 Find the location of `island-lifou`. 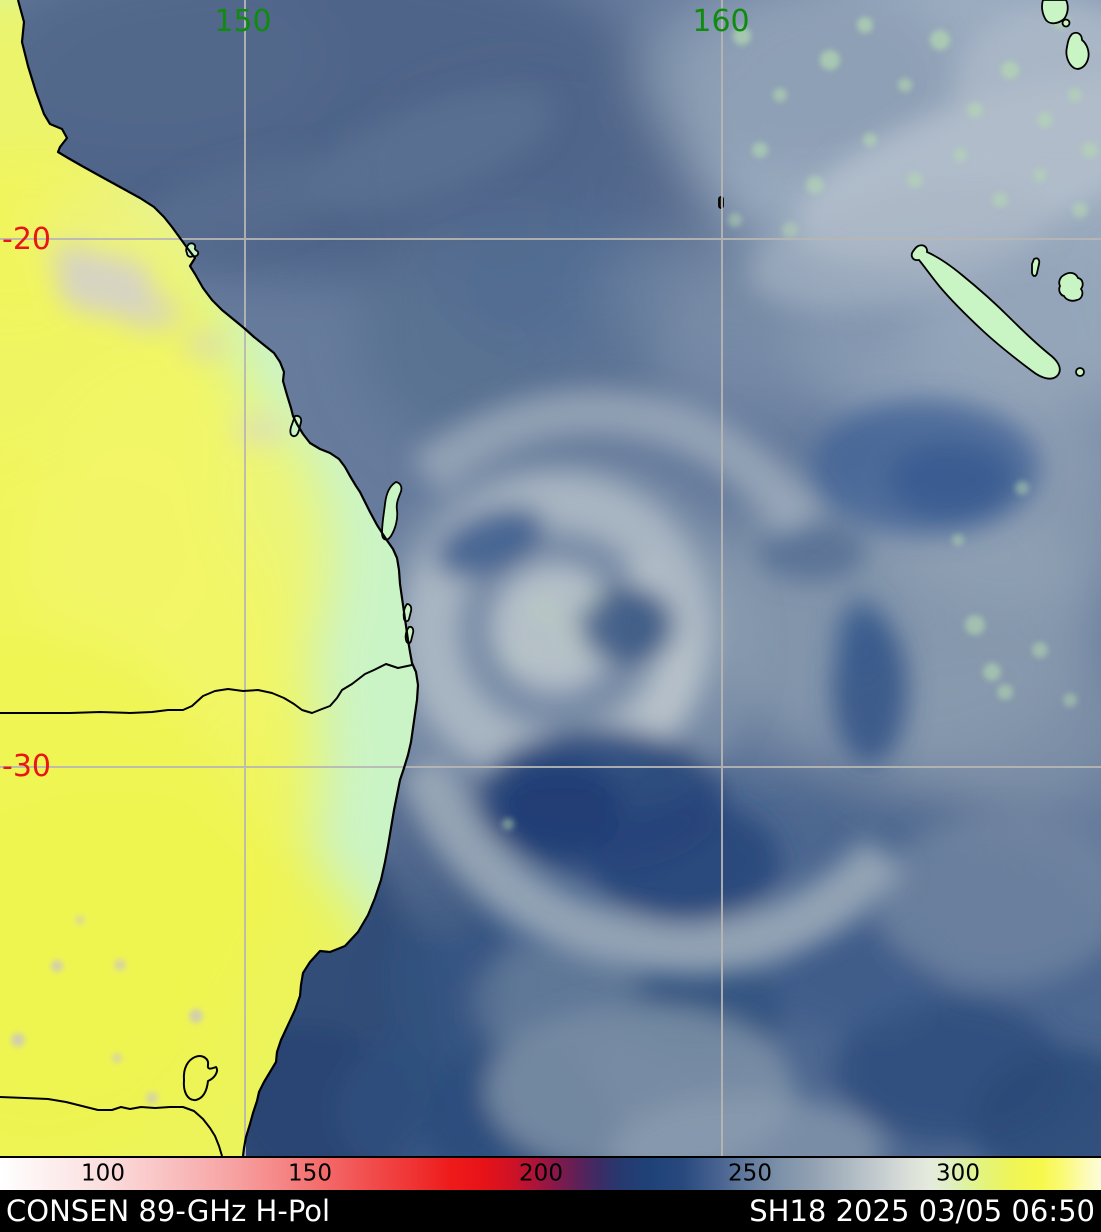

island-lifou is located at coordinates (1036, 267).